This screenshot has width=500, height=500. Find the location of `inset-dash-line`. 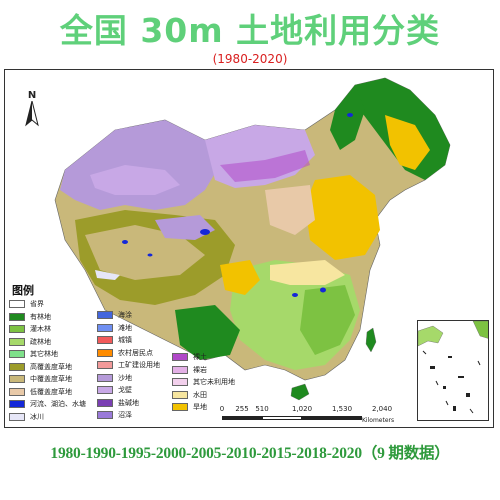

inset-dash-line is located at coordinates (451, 382).